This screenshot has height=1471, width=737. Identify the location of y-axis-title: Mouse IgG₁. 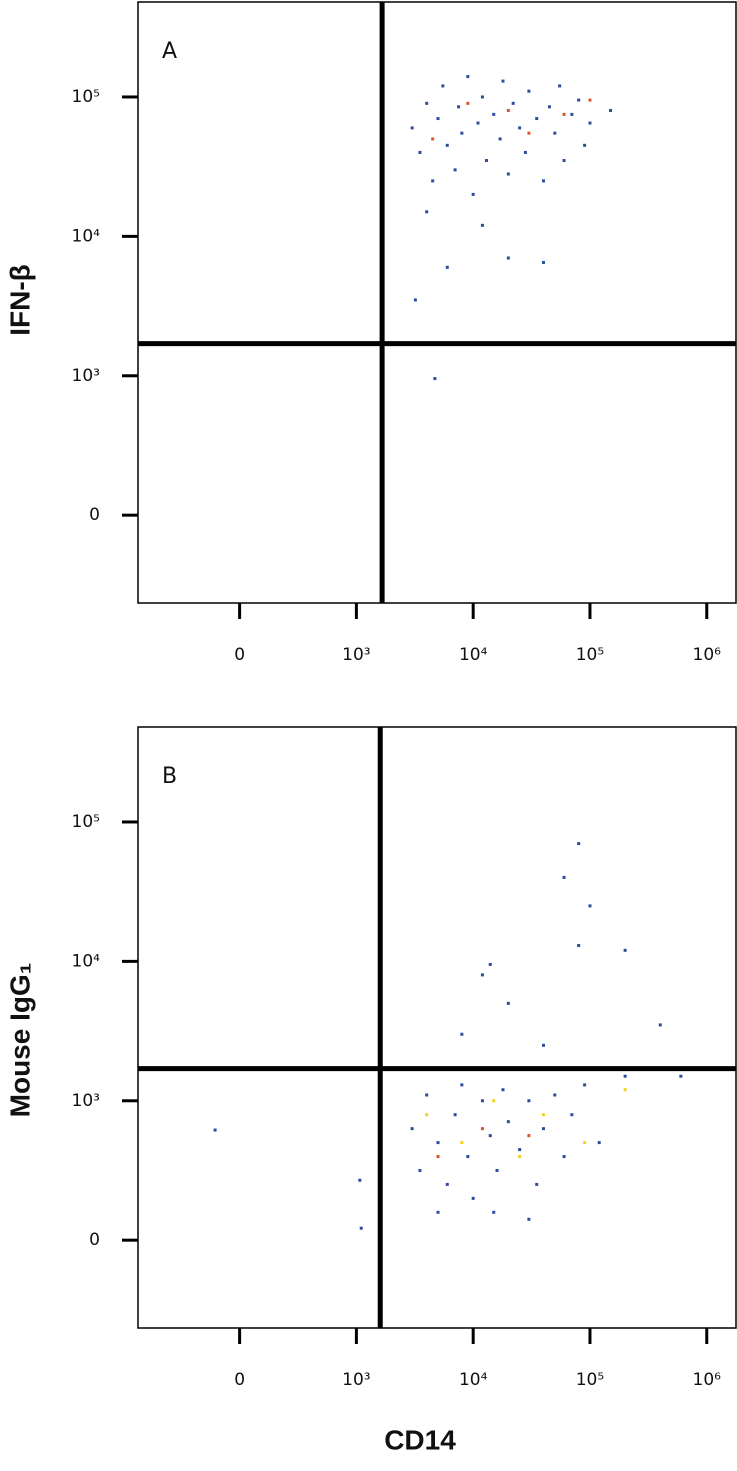
(19, 1040).